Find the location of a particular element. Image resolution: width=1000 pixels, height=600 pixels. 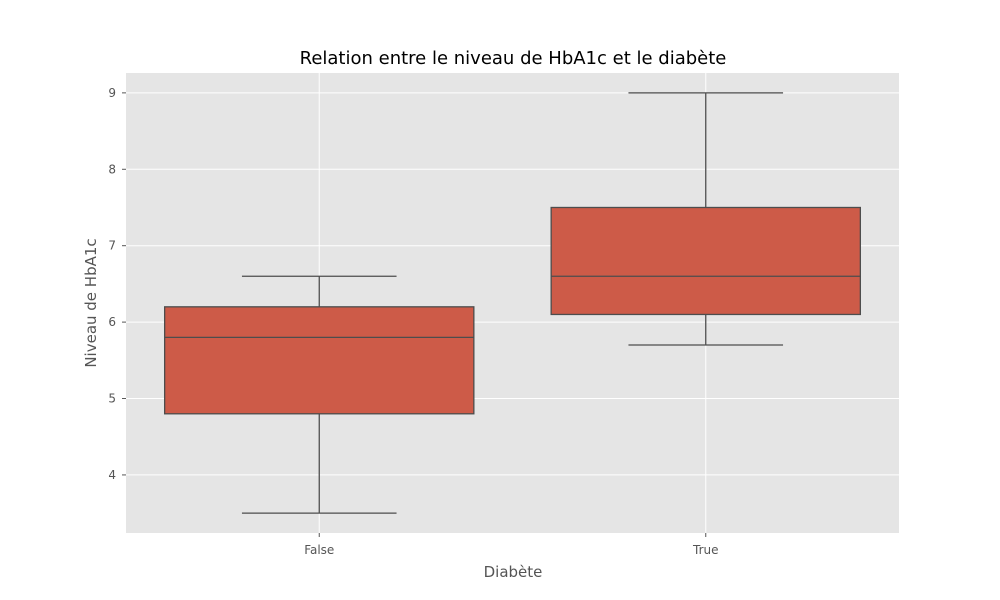

y-tick-label-4: 4 is located at coordinates (112, 475).